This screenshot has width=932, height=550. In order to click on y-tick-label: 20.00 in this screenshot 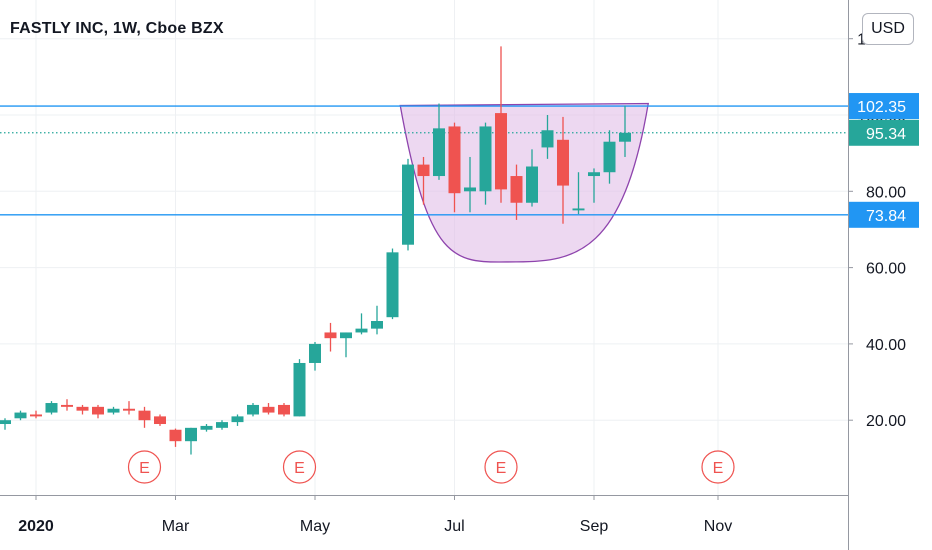, I will do `click(886, 421)`.